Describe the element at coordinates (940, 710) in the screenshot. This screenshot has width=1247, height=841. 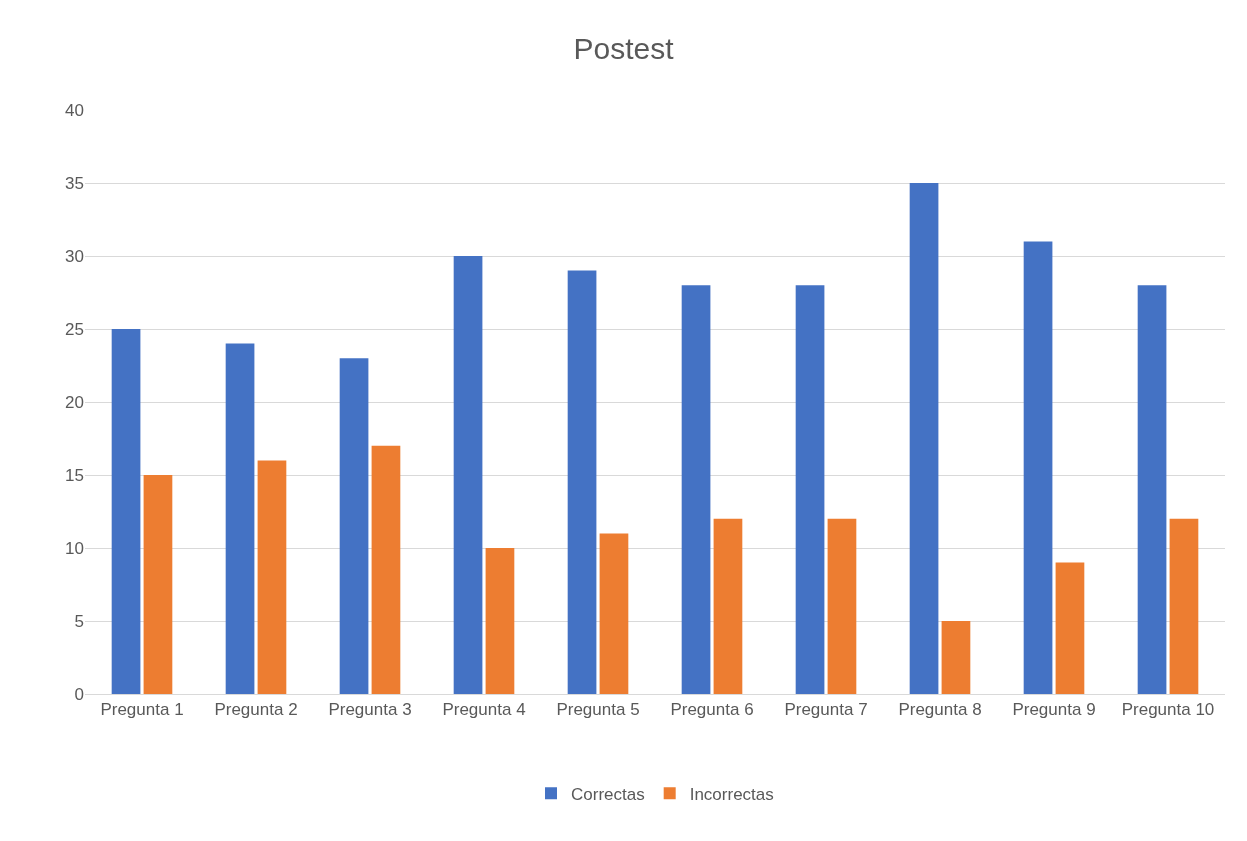
I see `x-tick-label: Pregunta 8` at that location.